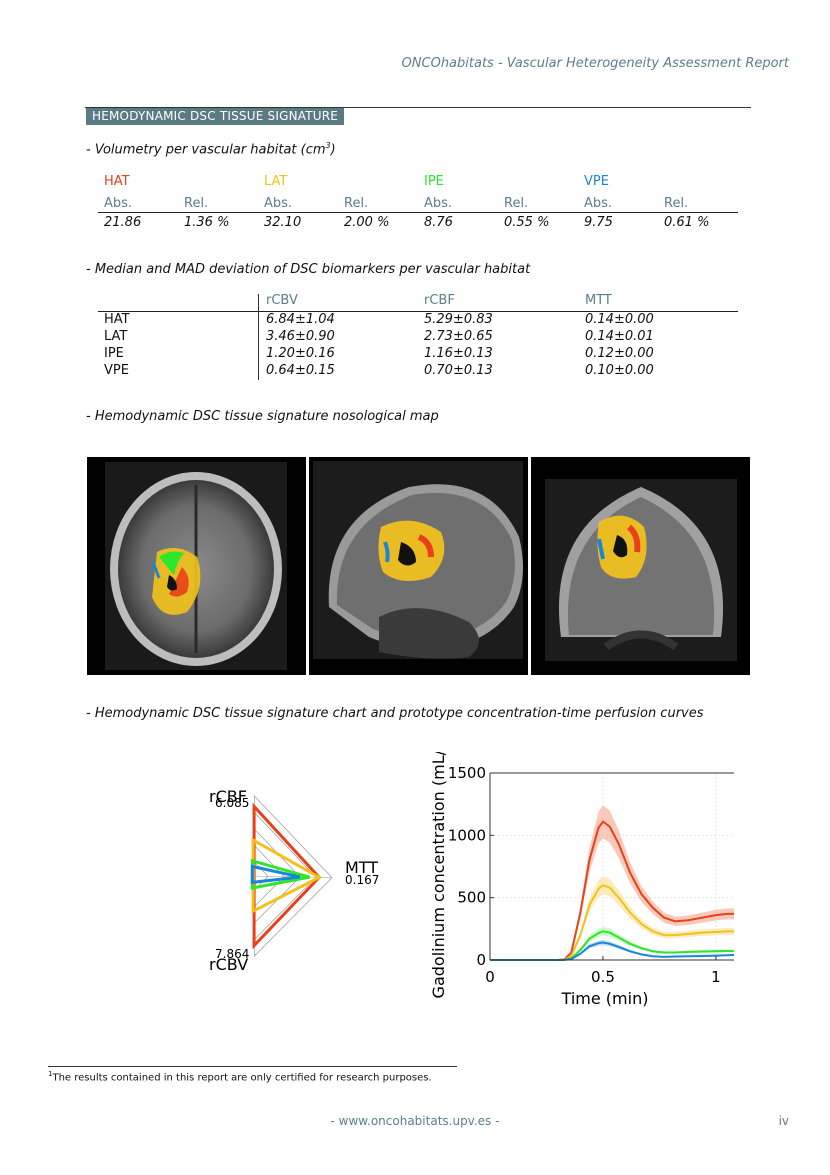 The height and width of the screenshot is (1175, 830). Describe the element at coordinates (300, 353) in the screenshot. I see `ipe-rcbv: 1.20±0.16` at that location.